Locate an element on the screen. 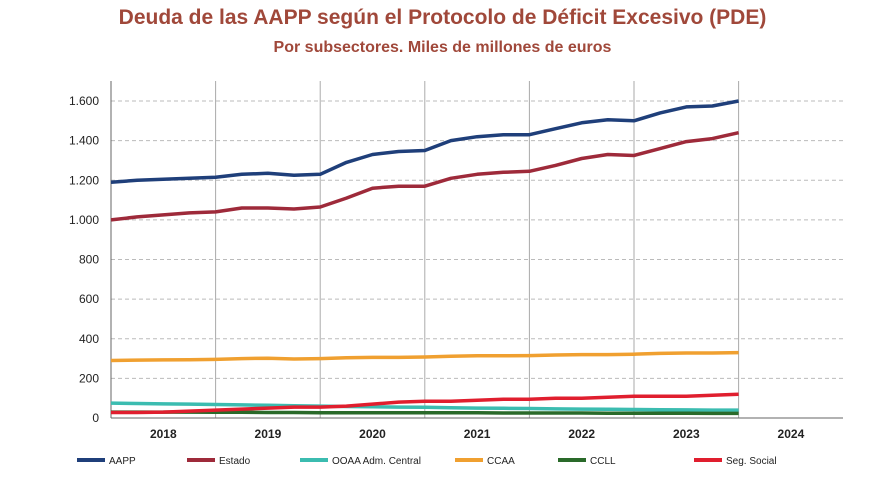  x-tick-label: 2020 is located at coordinates (372, 434).